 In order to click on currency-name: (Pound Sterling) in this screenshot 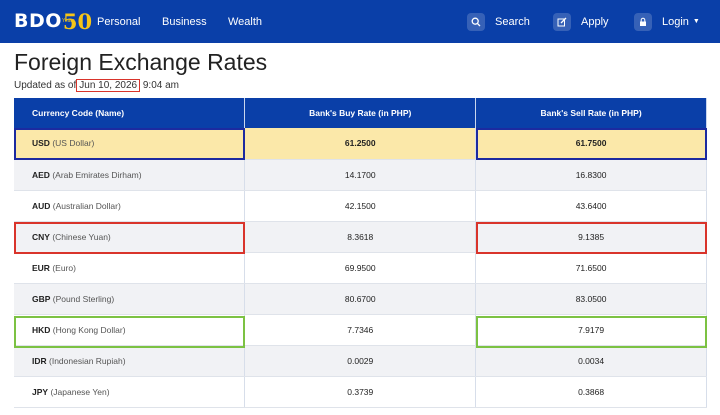, I will do `click(83, 298)`.